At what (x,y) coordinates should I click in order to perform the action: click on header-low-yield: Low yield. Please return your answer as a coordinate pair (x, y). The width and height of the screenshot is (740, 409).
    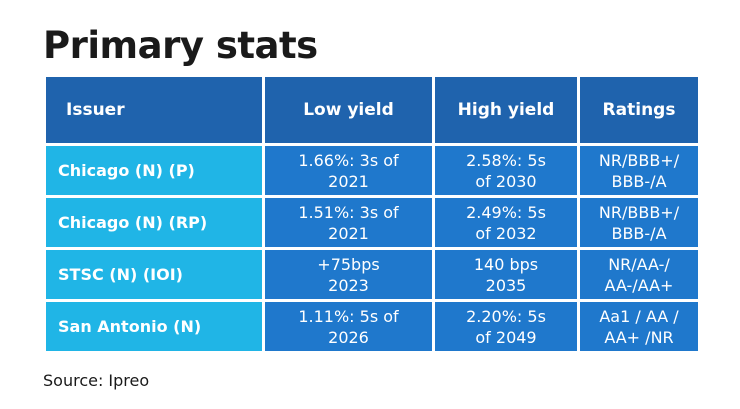
    Looking at the image, I should click on (348, 110).